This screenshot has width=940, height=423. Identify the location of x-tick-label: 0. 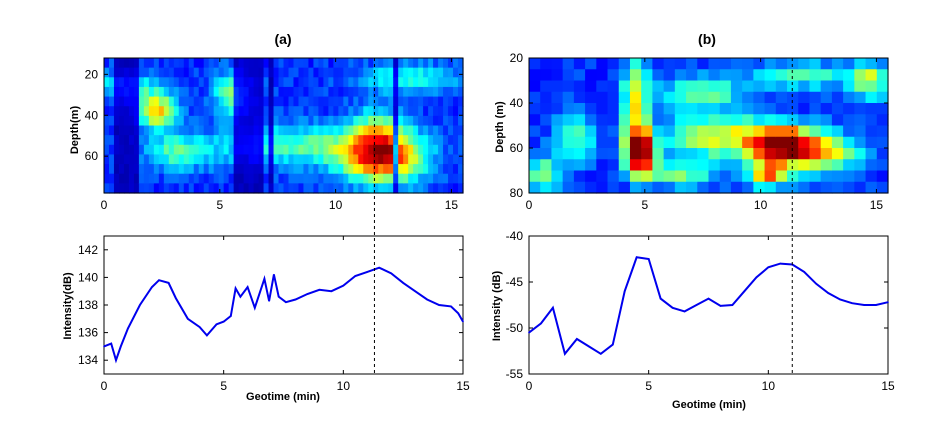
(529, 386).